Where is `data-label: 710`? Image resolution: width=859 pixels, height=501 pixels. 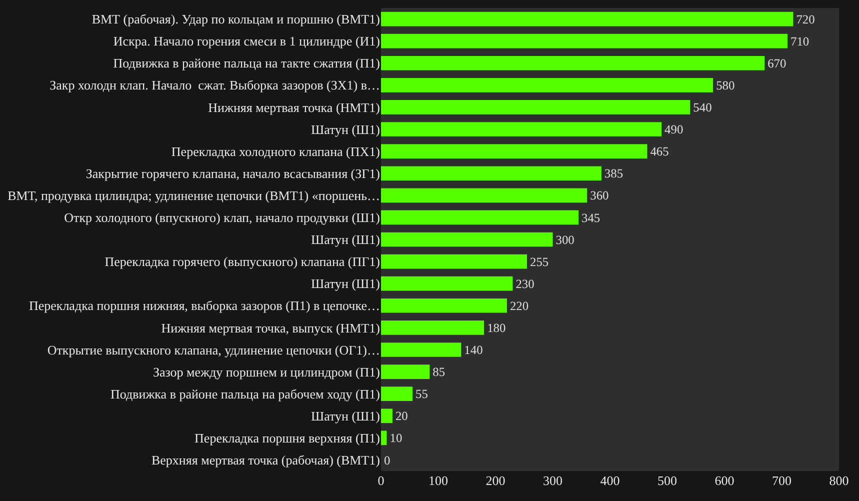
data-label: 710 is located at coordinates (800, 41).